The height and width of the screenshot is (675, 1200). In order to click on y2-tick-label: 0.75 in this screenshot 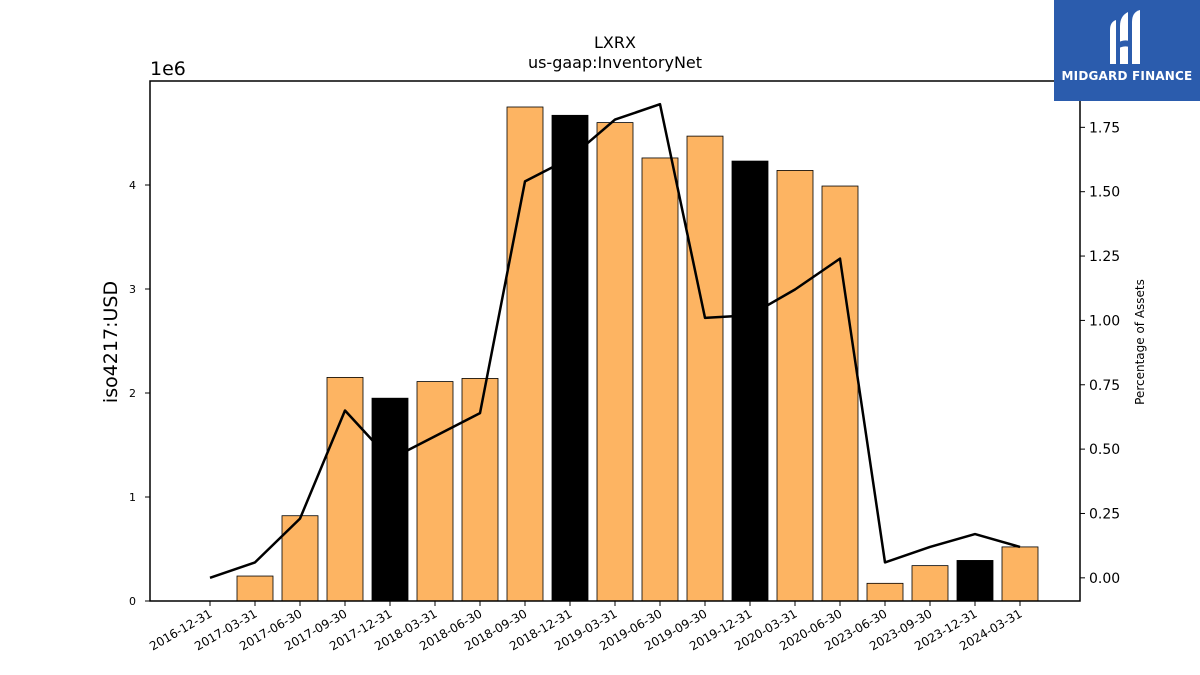, I will do `click(1104, 386)`.